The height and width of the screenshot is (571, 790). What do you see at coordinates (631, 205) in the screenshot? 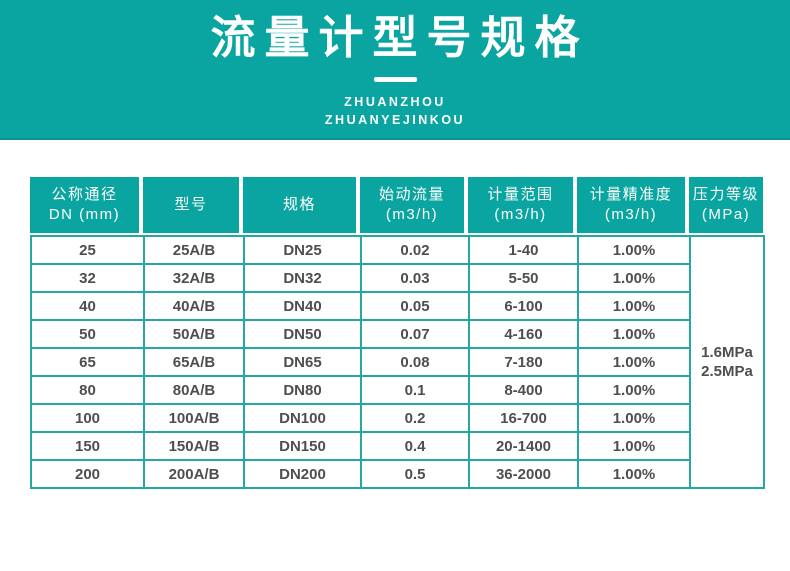
I see `column-header-accuracy: 计量精准度 (m3/h)` at bounding box center [631, 205].